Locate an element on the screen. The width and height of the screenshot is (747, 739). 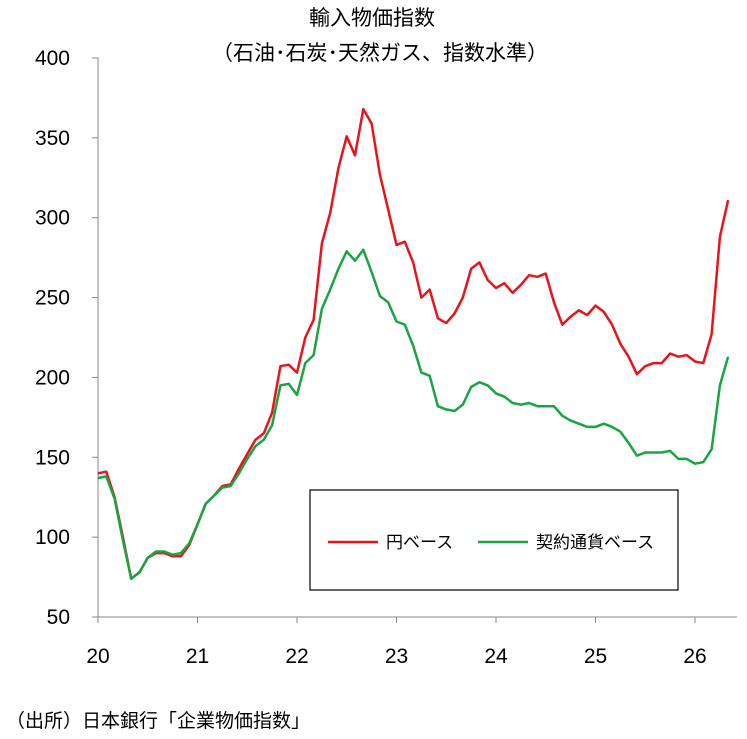
x-tick-label: 26 is located at coordinates (694, 656).